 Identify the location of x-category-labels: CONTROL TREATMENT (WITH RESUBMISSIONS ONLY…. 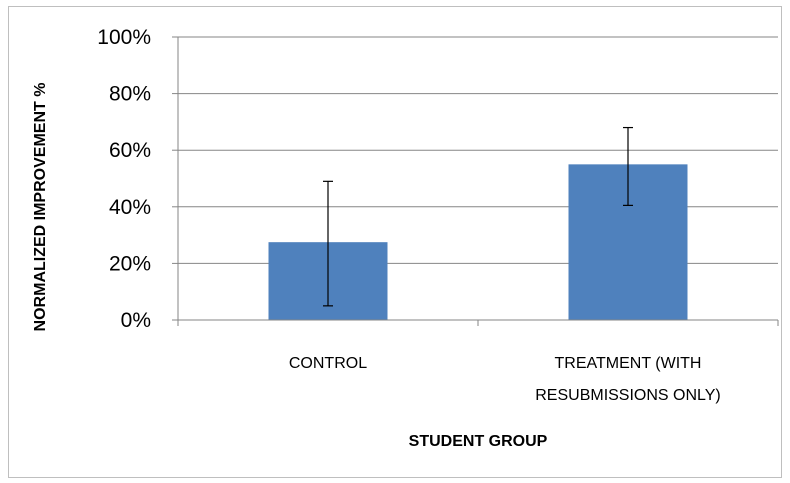
(505, 379).